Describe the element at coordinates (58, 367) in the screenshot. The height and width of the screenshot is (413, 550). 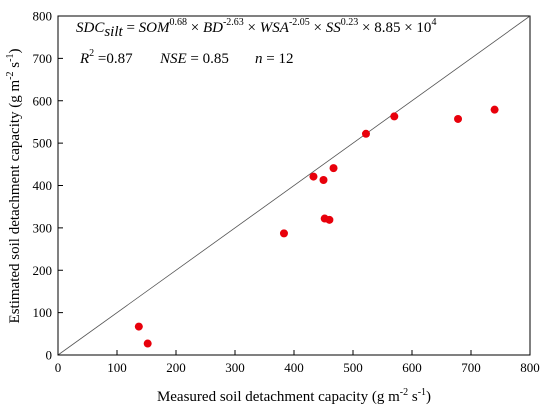
I see `x-tick-label: 0` at that location.